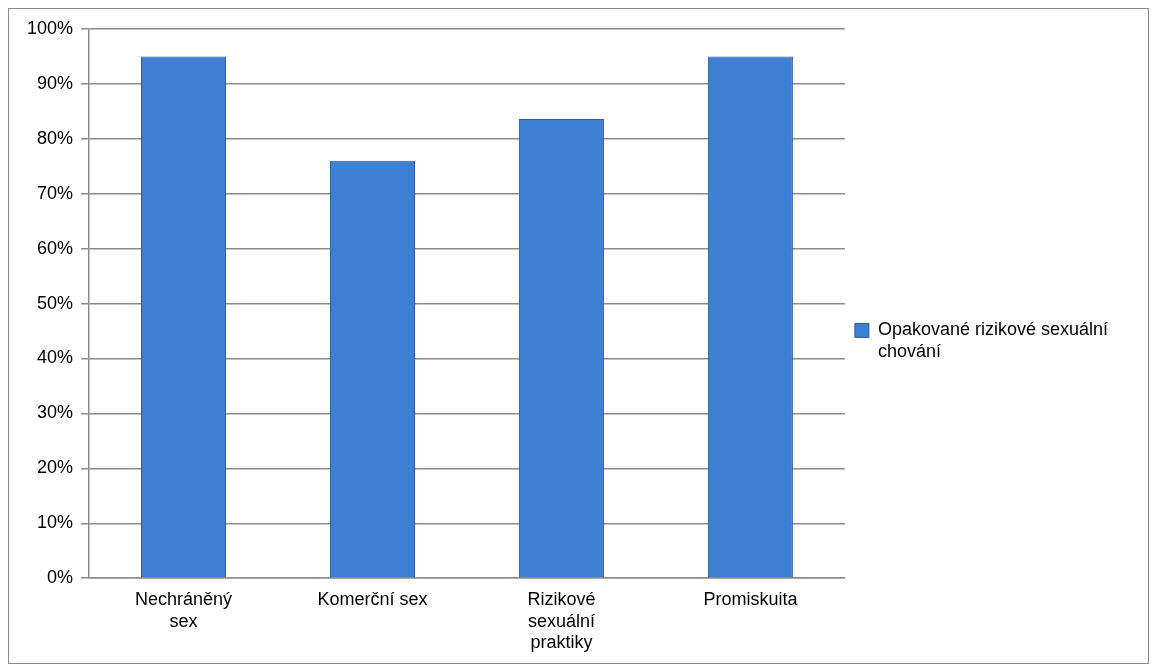 The width and height of the screenshot is (1157, 672). What do you see at coordinates (55, 522) in the screenshot?
I see `y-tick-label: 10%` at bounding box center [55, 522].